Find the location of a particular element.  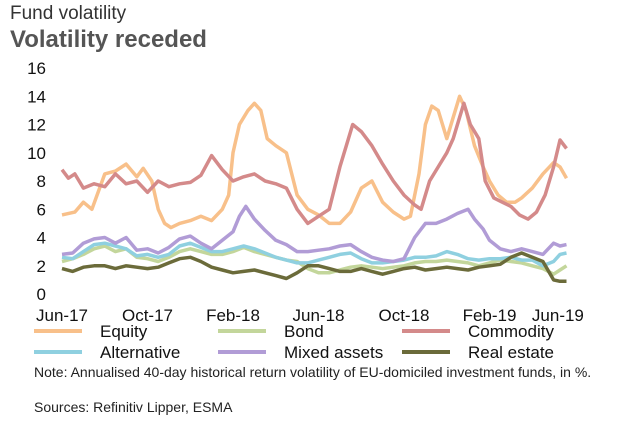

y-tick-label: 6 is located at coordinates (41, 209).